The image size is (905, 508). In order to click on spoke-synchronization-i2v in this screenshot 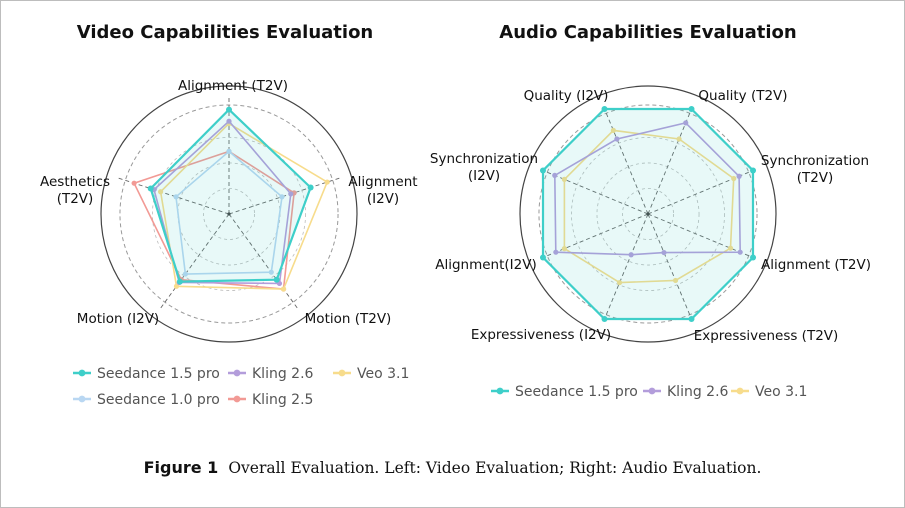, I will do `click(594, 192)`.